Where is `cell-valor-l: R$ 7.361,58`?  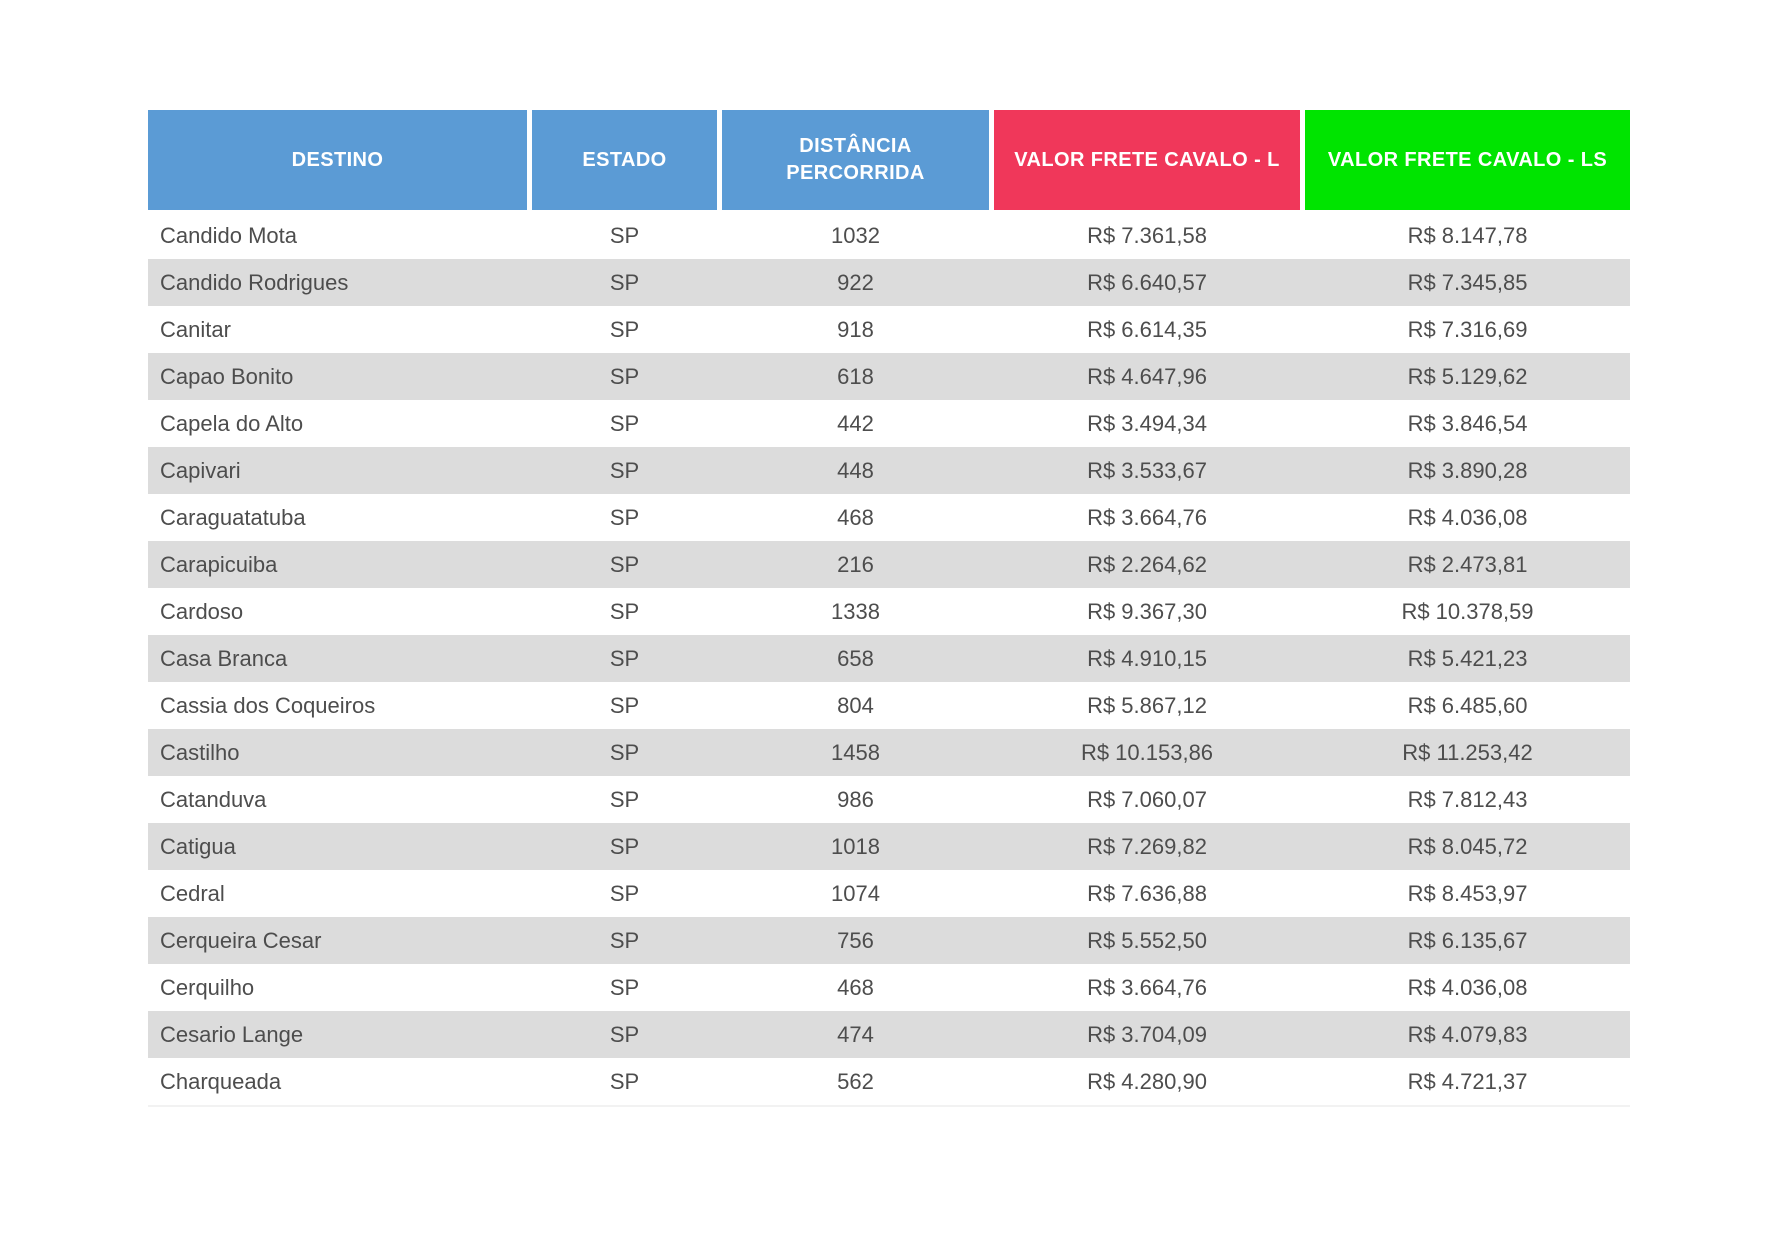 cell-valor-l: R$ 7.361,58 is located at coordinates (1147, 235).